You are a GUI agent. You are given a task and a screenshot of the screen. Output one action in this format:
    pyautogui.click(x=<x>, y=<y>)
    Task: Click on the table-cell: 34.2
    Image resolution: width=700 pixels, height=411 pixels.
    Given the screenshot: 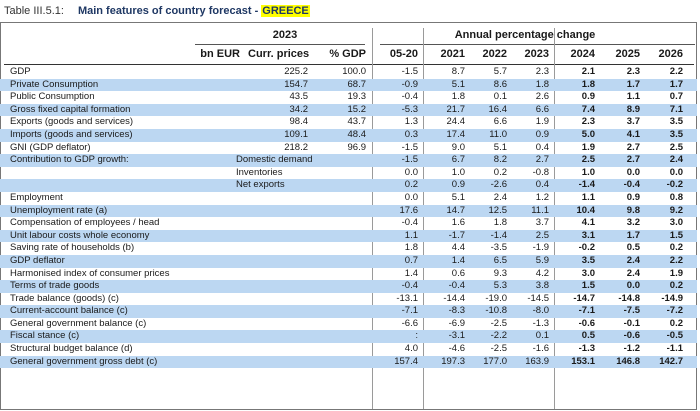 What is the action you would take?
    pyautogui.click(x=299, y=109)
    